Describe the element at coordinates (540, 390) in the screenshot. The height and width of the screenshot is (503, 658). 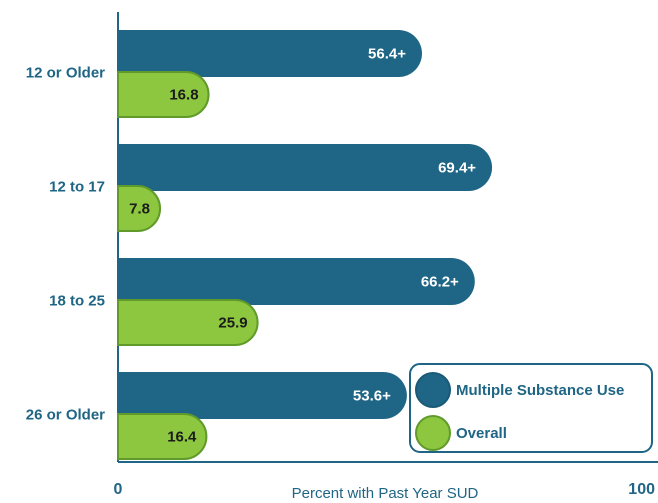
I see `legend-label: Multiple Substance Use` at that location.